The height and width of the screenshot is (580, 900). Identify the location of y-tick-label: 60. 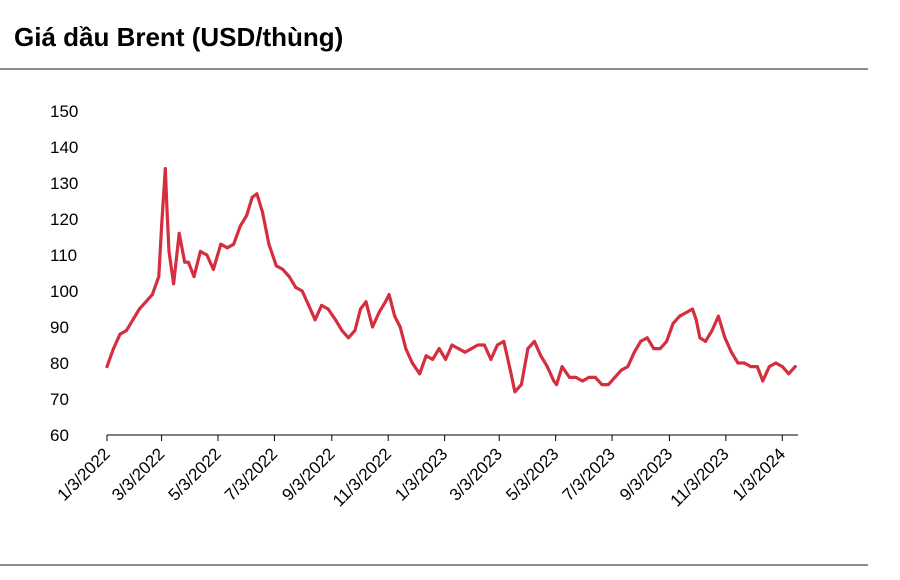
(59, 435).